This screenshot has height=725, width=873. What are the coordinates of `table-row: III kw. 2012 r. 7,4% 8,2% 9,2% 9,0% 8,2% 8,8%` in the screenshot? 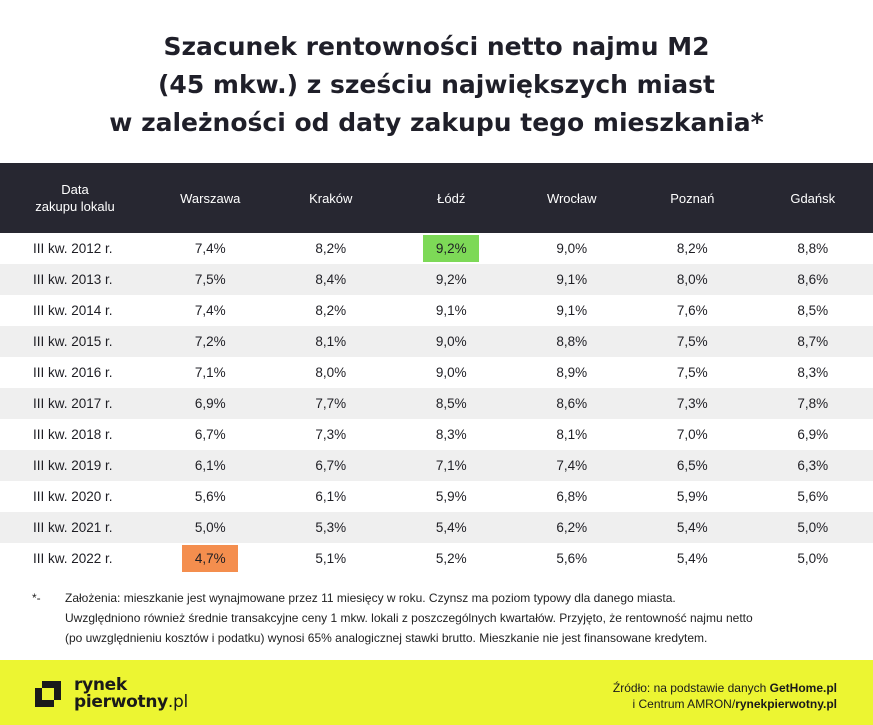 It's located at (436, 248).